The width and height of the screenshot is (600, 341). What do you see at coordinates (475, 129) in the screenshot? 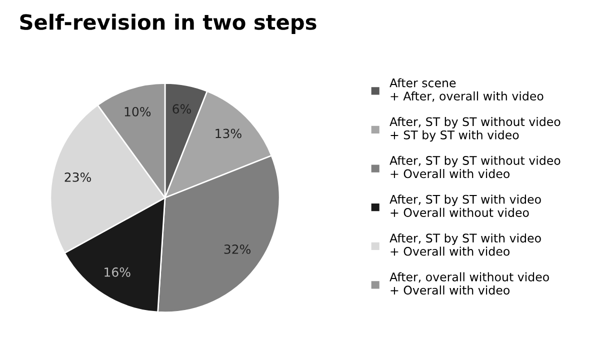
I see `legend-label: After, ST by ST without video + ST by ST with video` at bounding box center [475, 129].